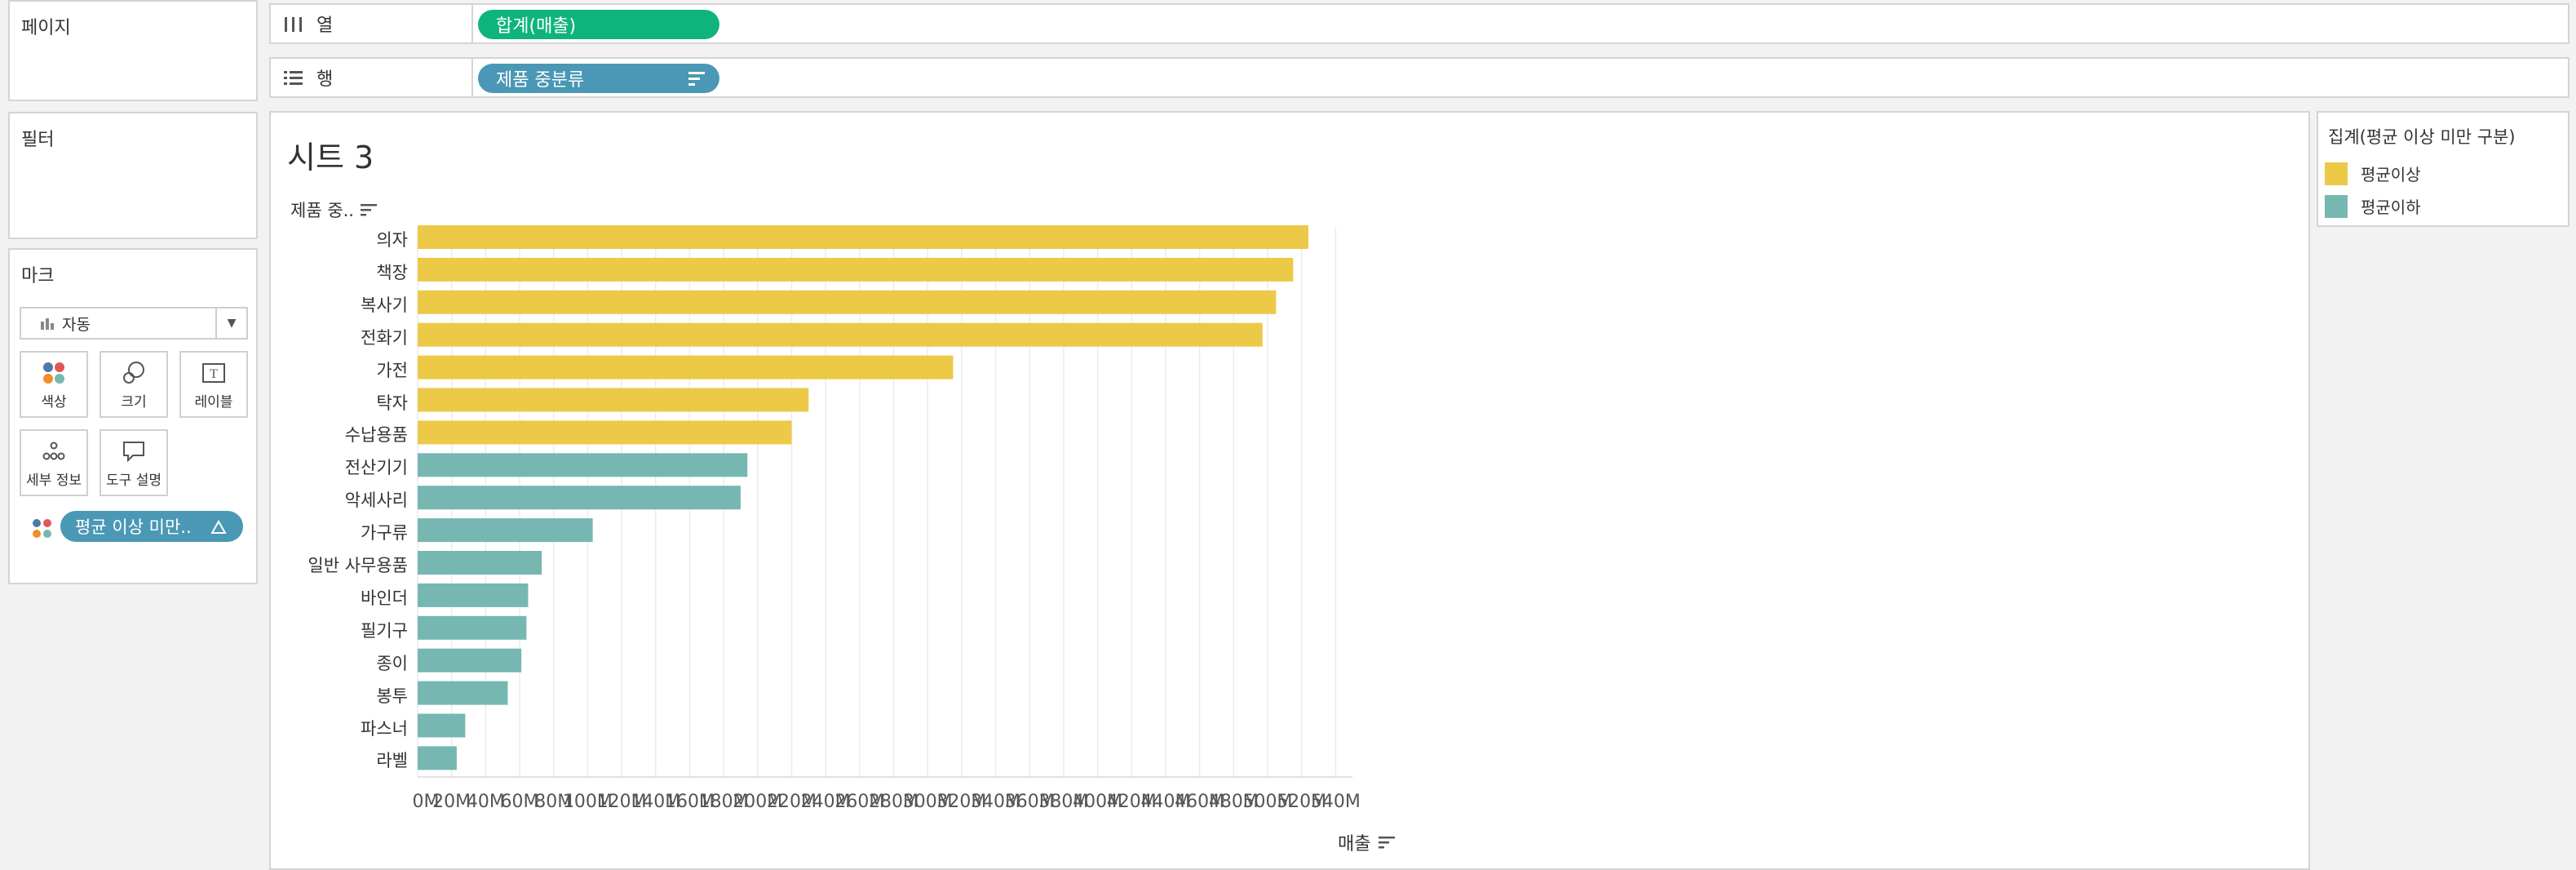 This screenshot has width=2576, height=870. Describe the element at coordinates (961, 802) in the screenshot. I see `tick-label: 320M` at that location.